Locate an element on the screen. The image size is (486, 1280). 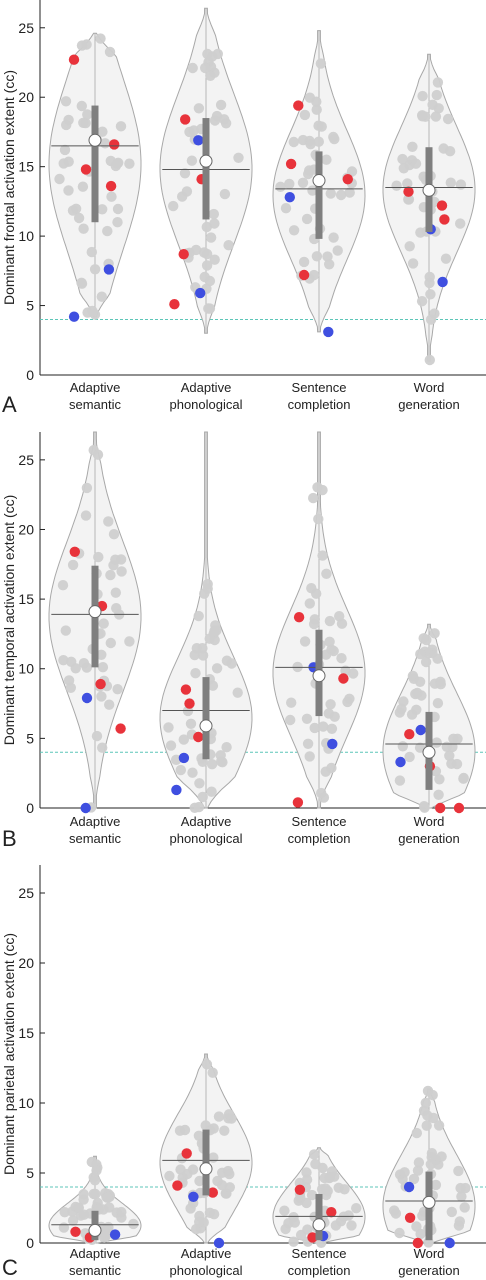
y-axis-label: Dominant parietal activation extent (cc) is located at coordinates (9, 1054).